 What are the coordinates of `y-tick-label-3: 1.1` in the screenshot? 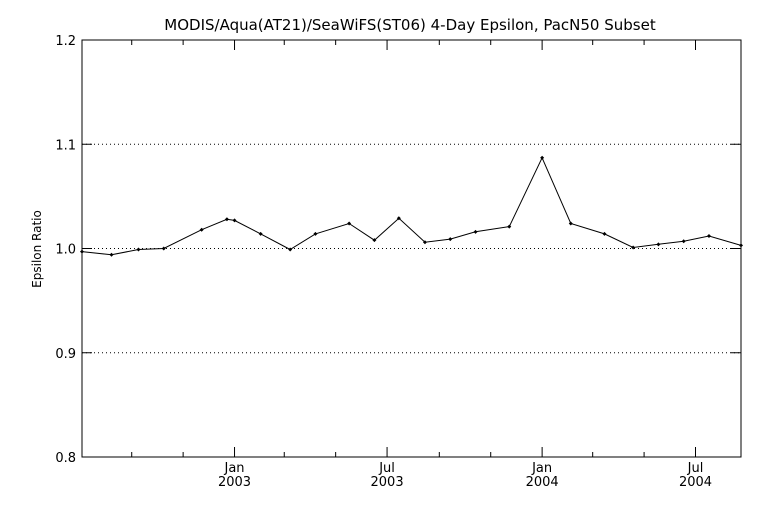 It's located at (65, 145).